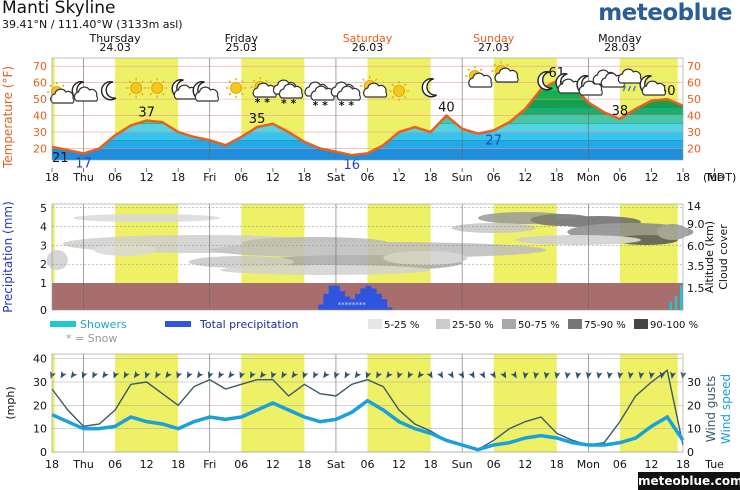 This screenshot has width=740, height=490. Describe the element at coordinates (620, 111) in the screenshot. I see `temperature-value-label: 38` at that location.